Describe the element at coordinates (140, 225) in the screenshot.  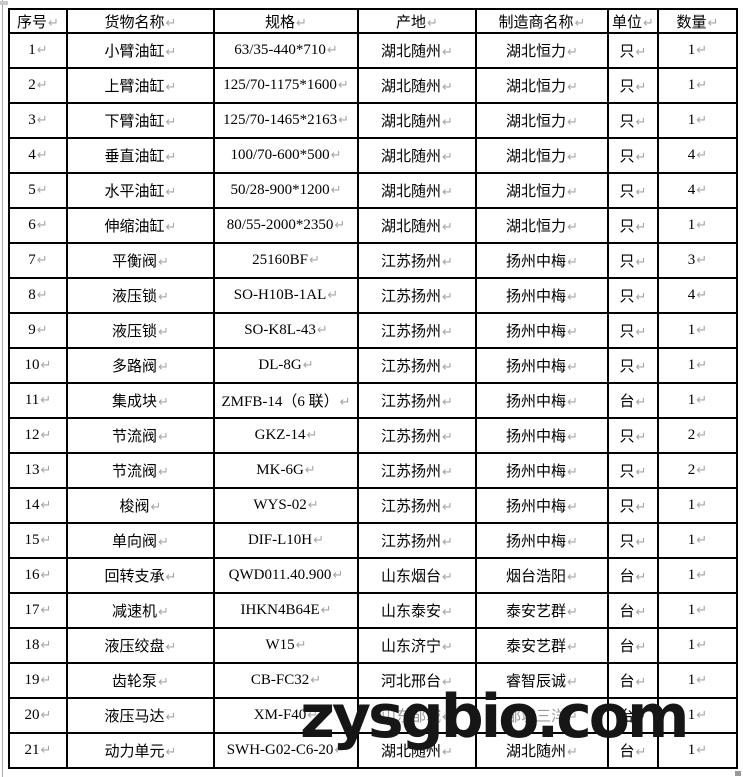
I see `cell-name: 伸缩油缸↵` at that location.